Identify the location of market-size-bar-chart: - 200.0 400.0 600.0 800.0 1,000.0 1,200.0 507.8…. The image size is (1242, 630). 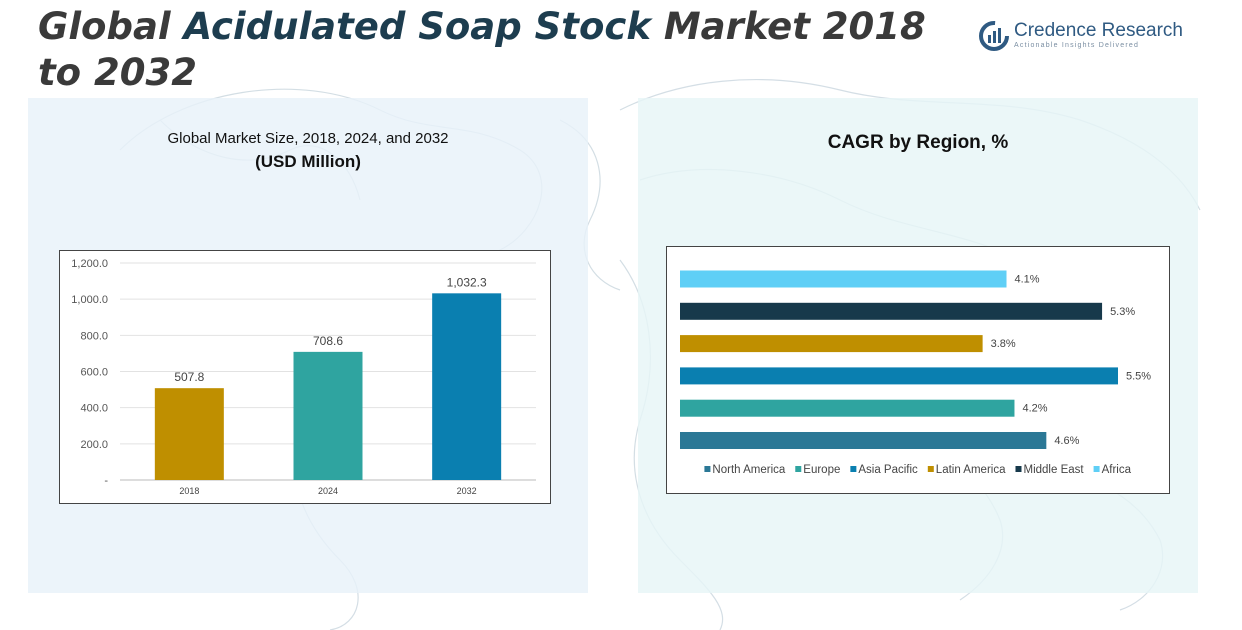
(303, 377).